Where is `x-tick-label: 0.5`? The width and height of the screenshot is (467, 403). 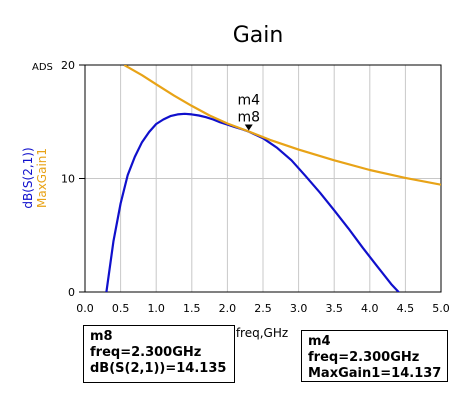 x-tick-label: 0.5 is located at coordinates (121, 308).